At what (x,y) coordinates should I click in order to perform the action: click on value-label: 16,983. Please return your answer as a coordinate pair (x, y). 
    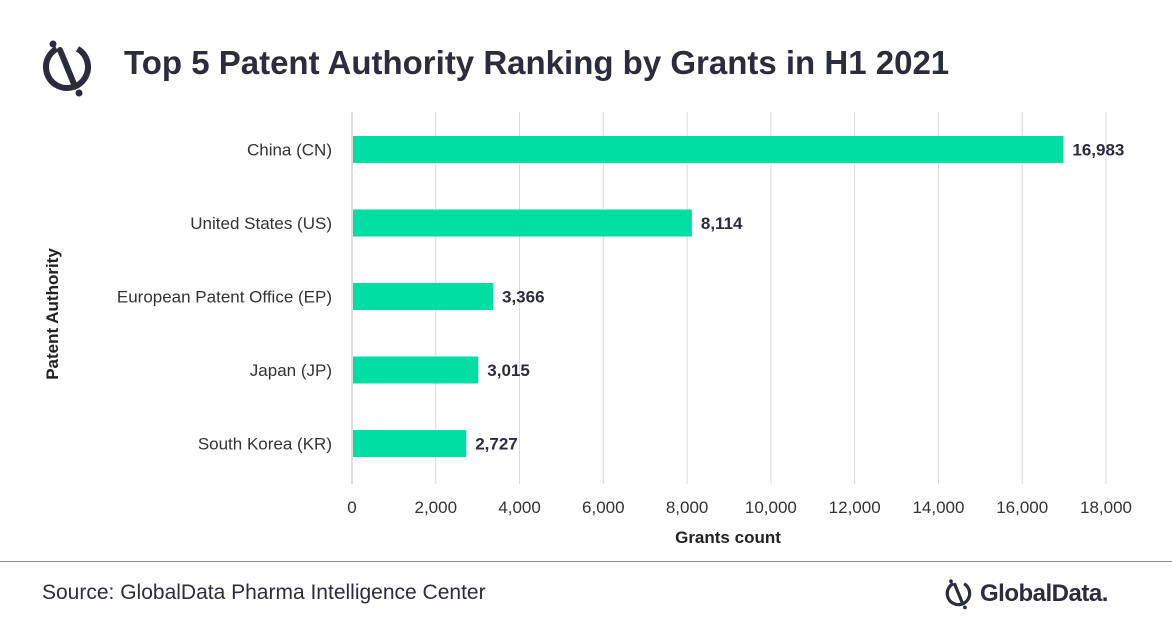
    Looking at the image, I should click on (1098, 150).